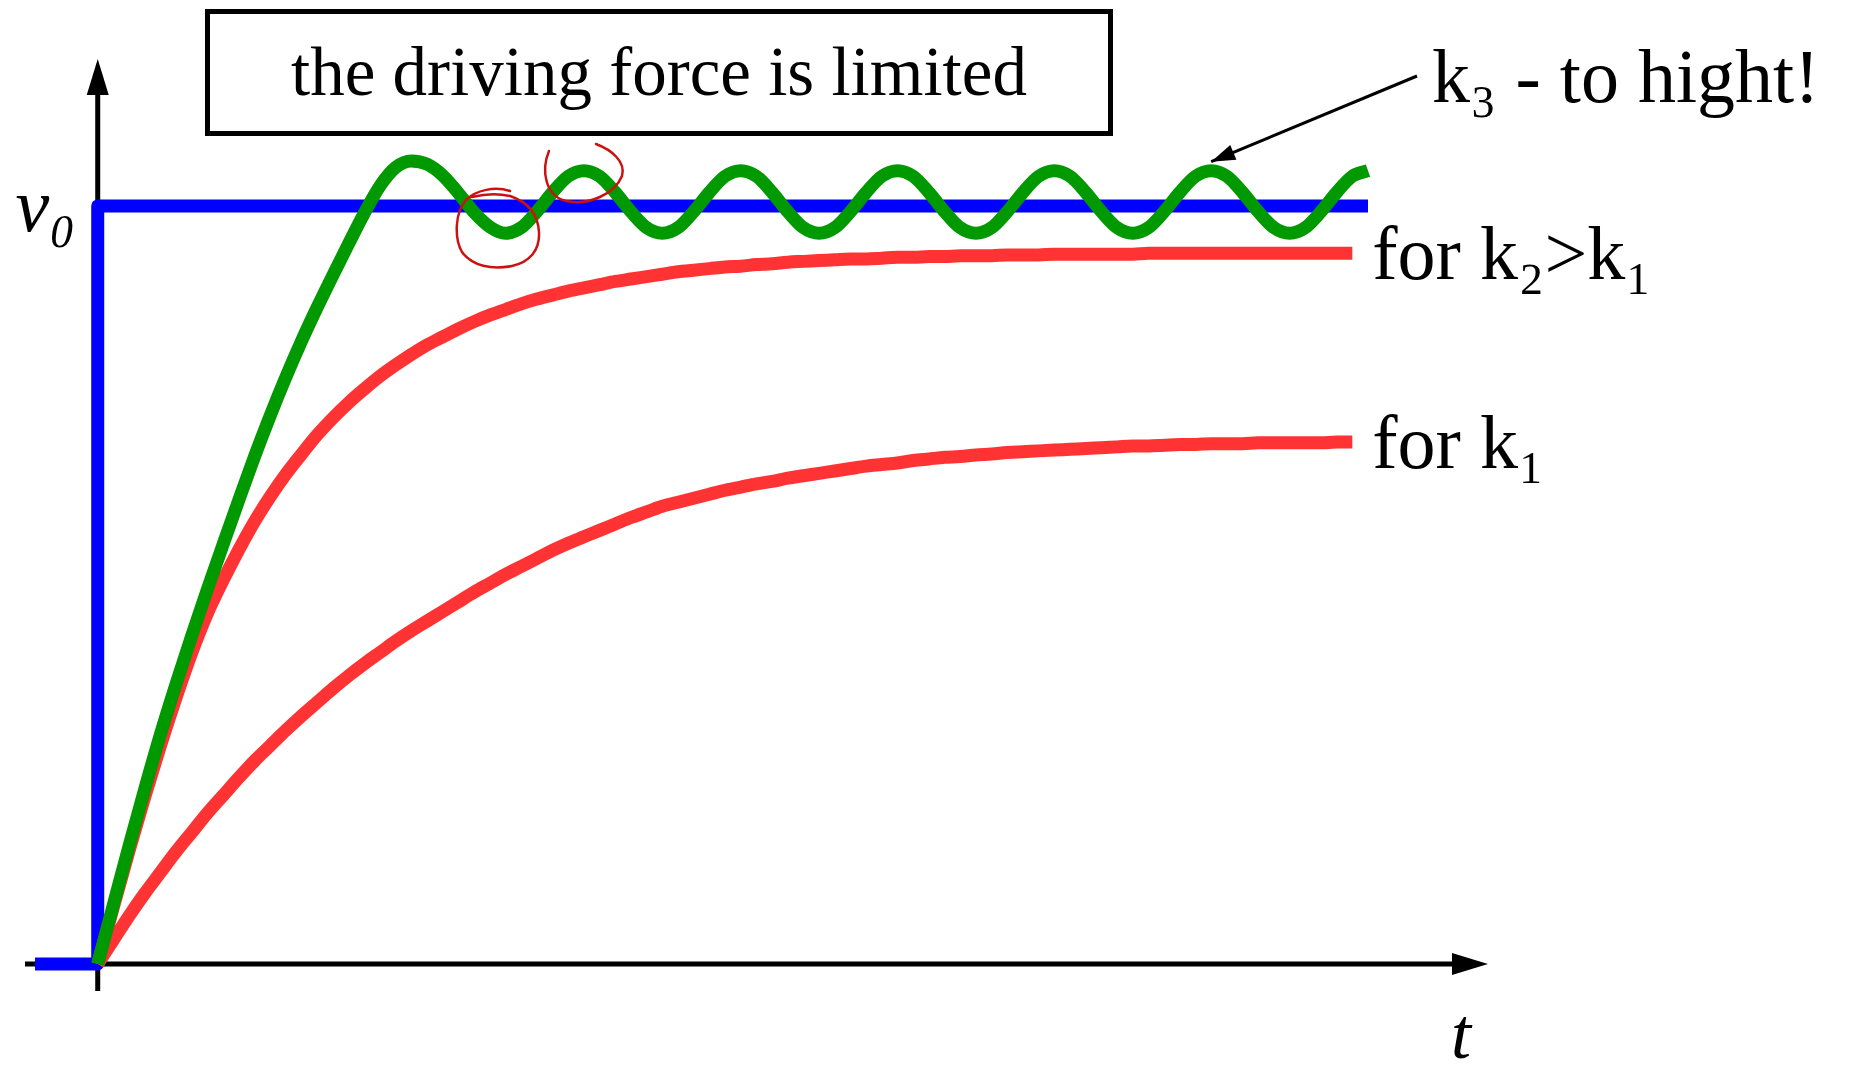 Image resolution: width=1851 pixels, height=1071 pixels. Describe the element at coordinates (45, 206) in the screenshot. I see `series-label: v₀` at that location.